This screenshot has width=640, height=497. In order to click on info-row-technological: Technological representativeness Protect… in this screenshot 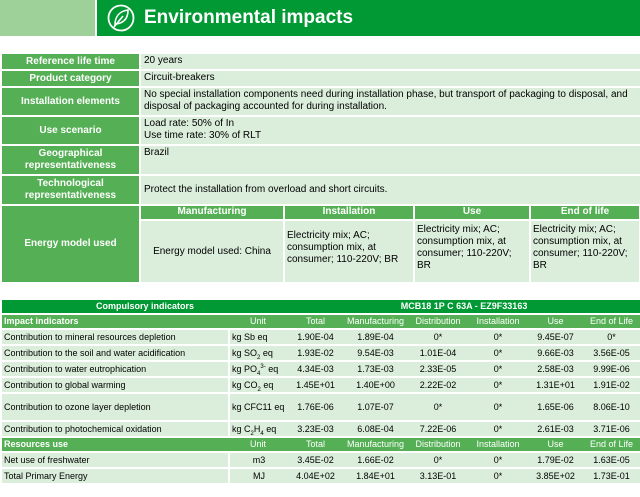, I will do `click(321, 190)`.